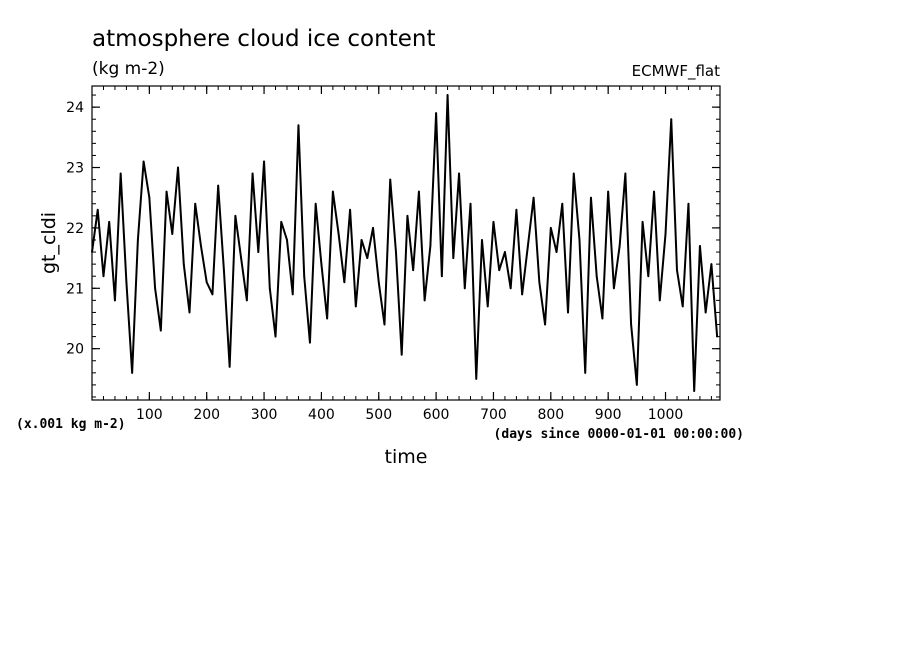 This screenshot has width=904, height=654. I want to click on x-axis-label: time, so click(406, 457).